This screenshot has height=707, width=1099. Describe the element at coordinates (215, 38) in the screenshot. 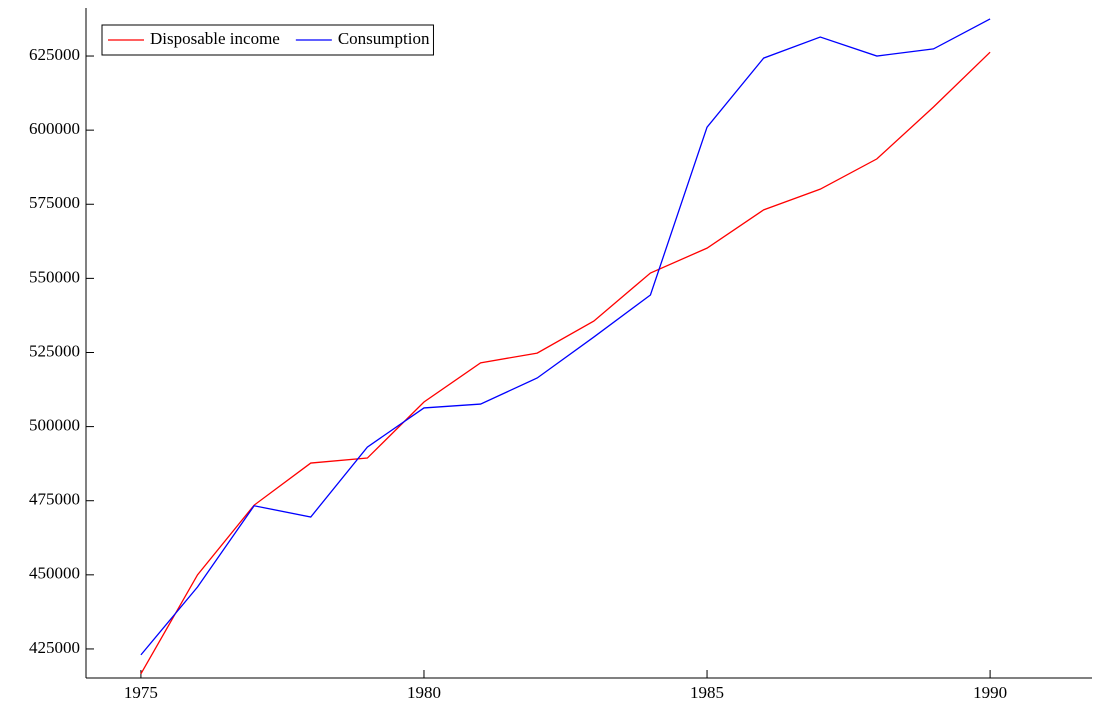

I see `legend-label: Disposable income` at that location.